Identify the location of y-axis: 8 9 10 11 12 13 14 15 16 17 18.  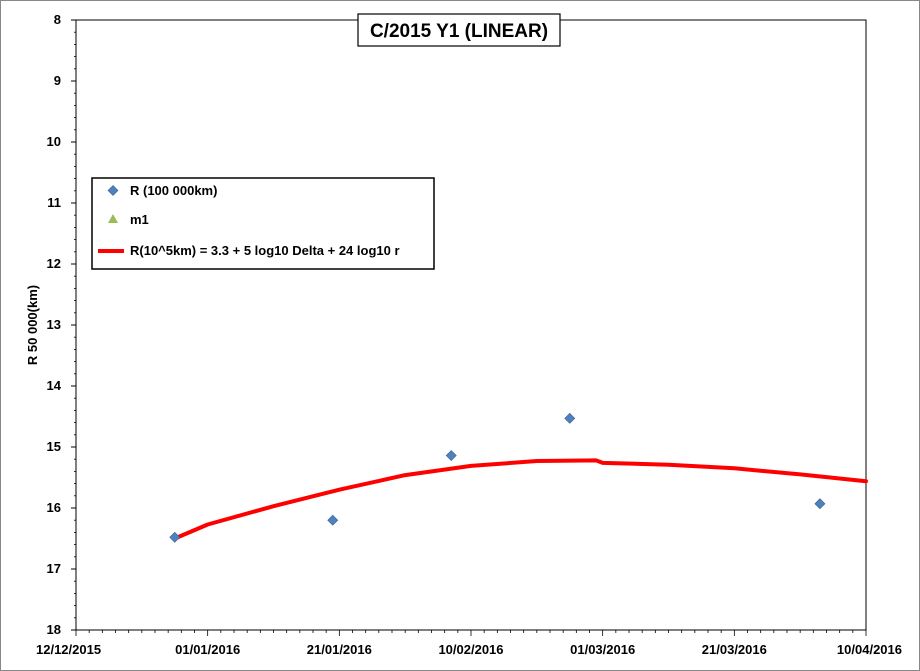
(61, 324).